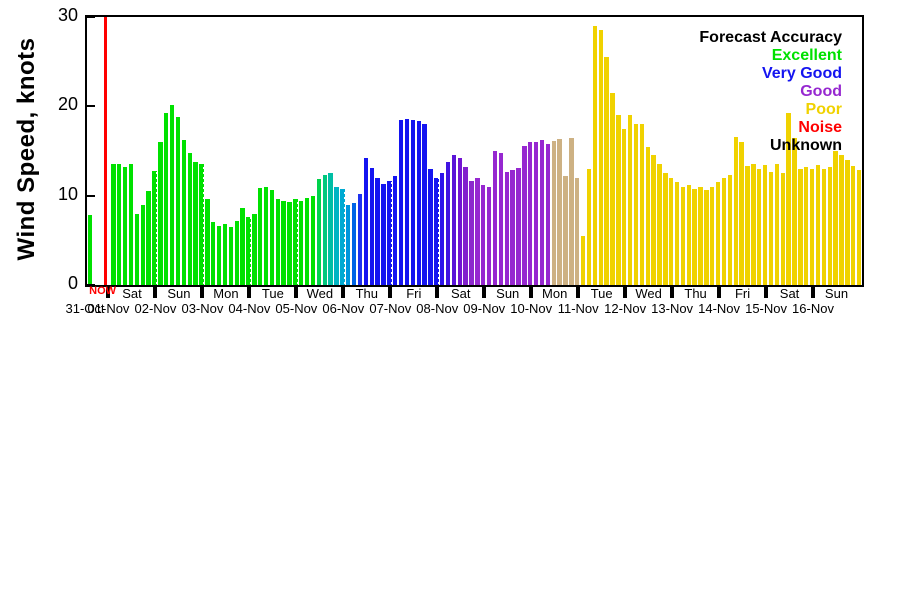 This screenshot has height=600, width=900. I want to click on legend-item-poor: Poor, so click(823, 109).